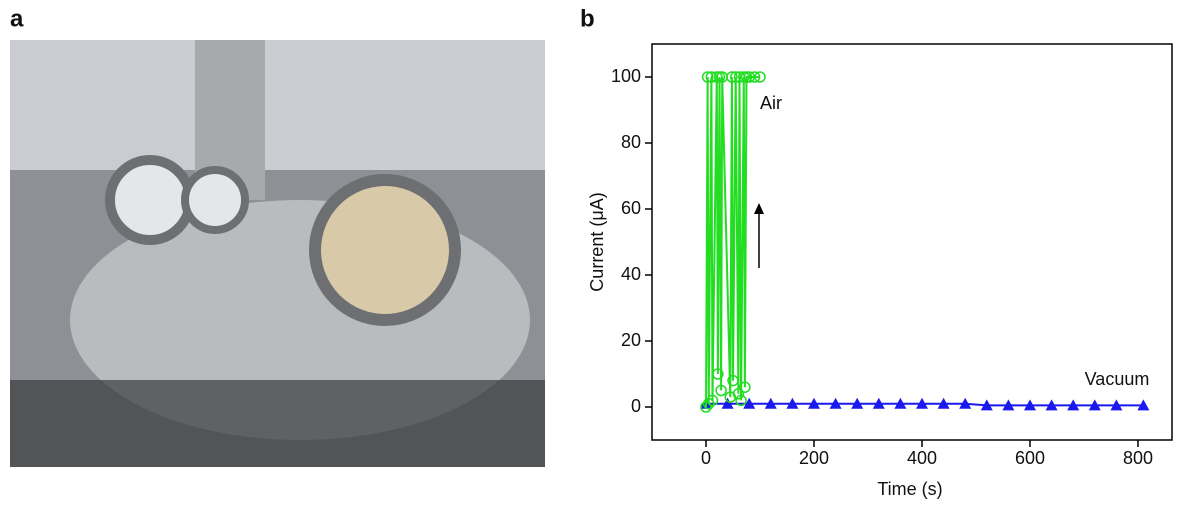  I want to click on y-tick-label: 40, so click(631, 274).